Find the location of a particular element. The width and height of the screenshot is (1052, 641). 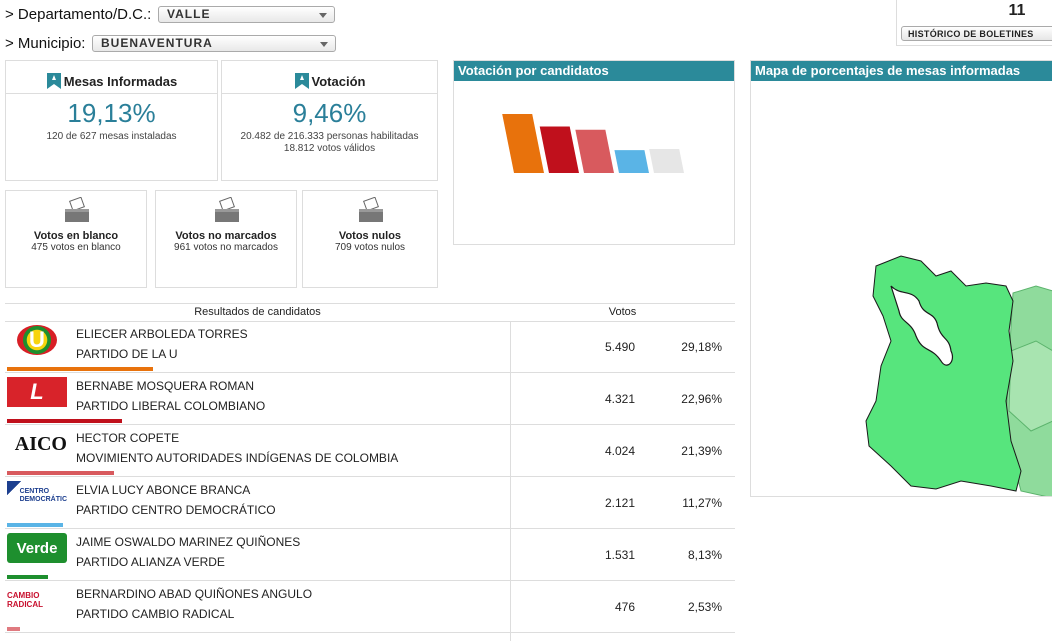

special-vote-title: Votos no marcados is located at coordinates (226, 236).